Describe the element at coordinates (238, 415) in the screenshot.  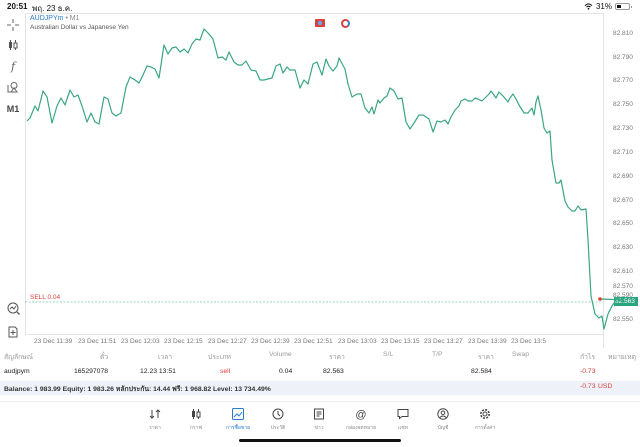
I see `trade-icon` at that location.